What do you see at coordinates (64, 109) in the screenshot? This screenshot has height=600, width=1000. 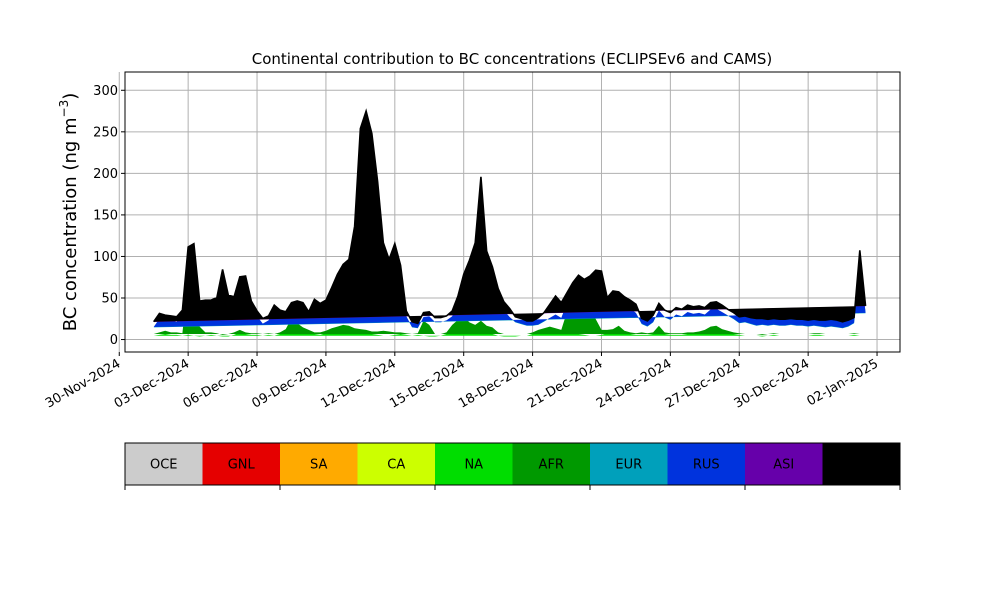 I see `y-axis-label-exponent: −3` at bounding box center [64, 109].